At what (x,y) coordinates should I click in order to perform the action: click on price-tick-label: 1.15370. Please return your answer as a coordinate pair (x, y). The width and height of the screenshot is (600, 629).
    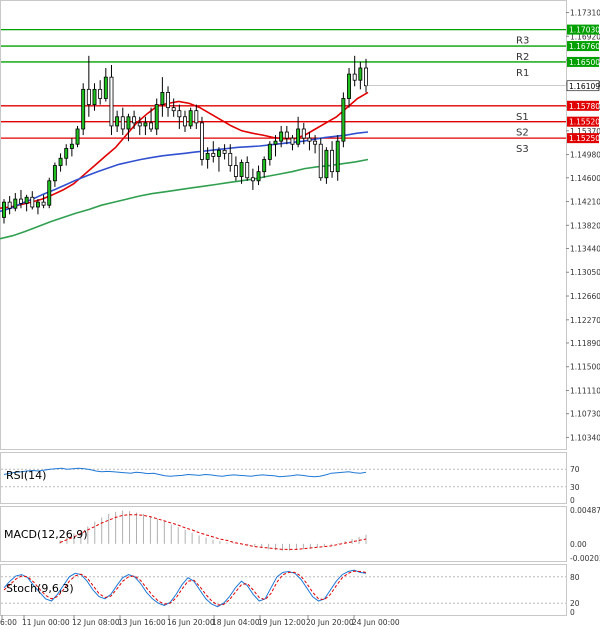
    Looking at the image, I should click on (585, 131).